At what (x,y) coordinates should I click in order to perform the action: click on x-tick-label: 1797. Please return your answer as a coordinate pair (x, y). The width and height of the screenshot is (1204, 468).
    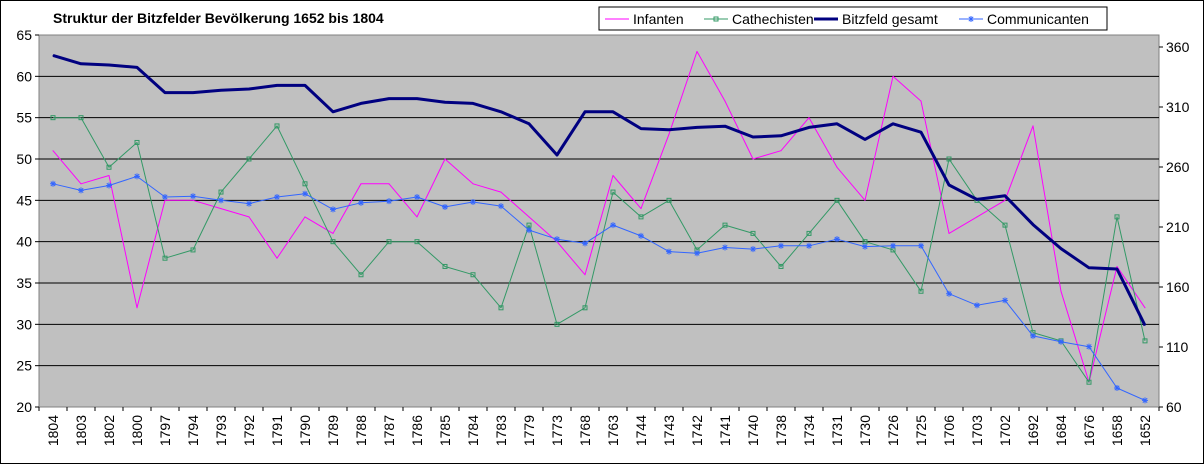
    Looking at the image, I should click on (165, 430).